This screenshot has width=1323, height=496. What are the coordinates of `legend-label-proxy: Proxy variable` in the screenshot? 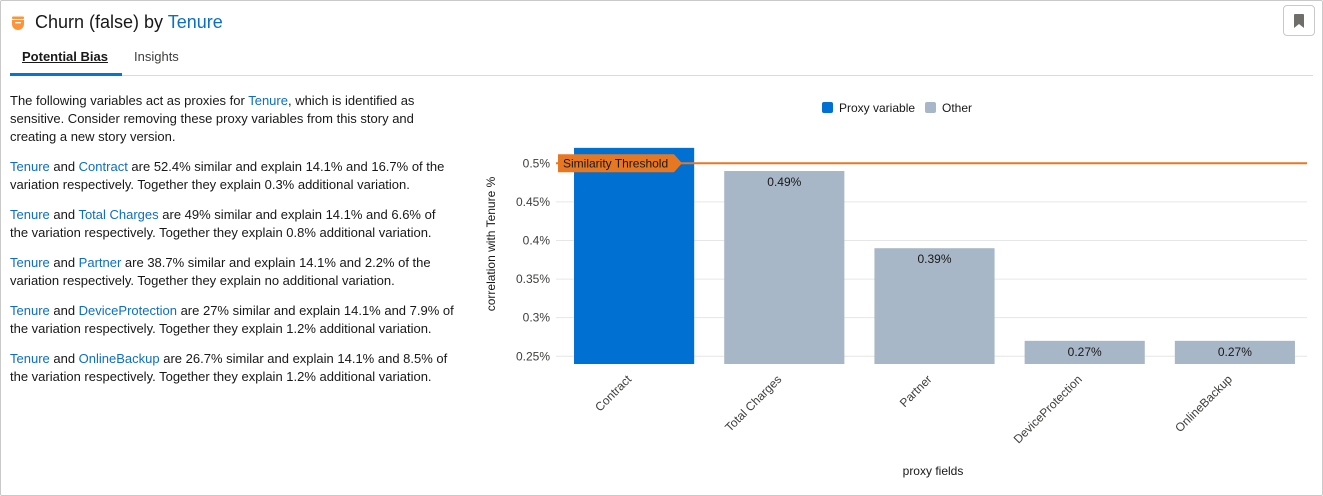 It's located at (877, 108).